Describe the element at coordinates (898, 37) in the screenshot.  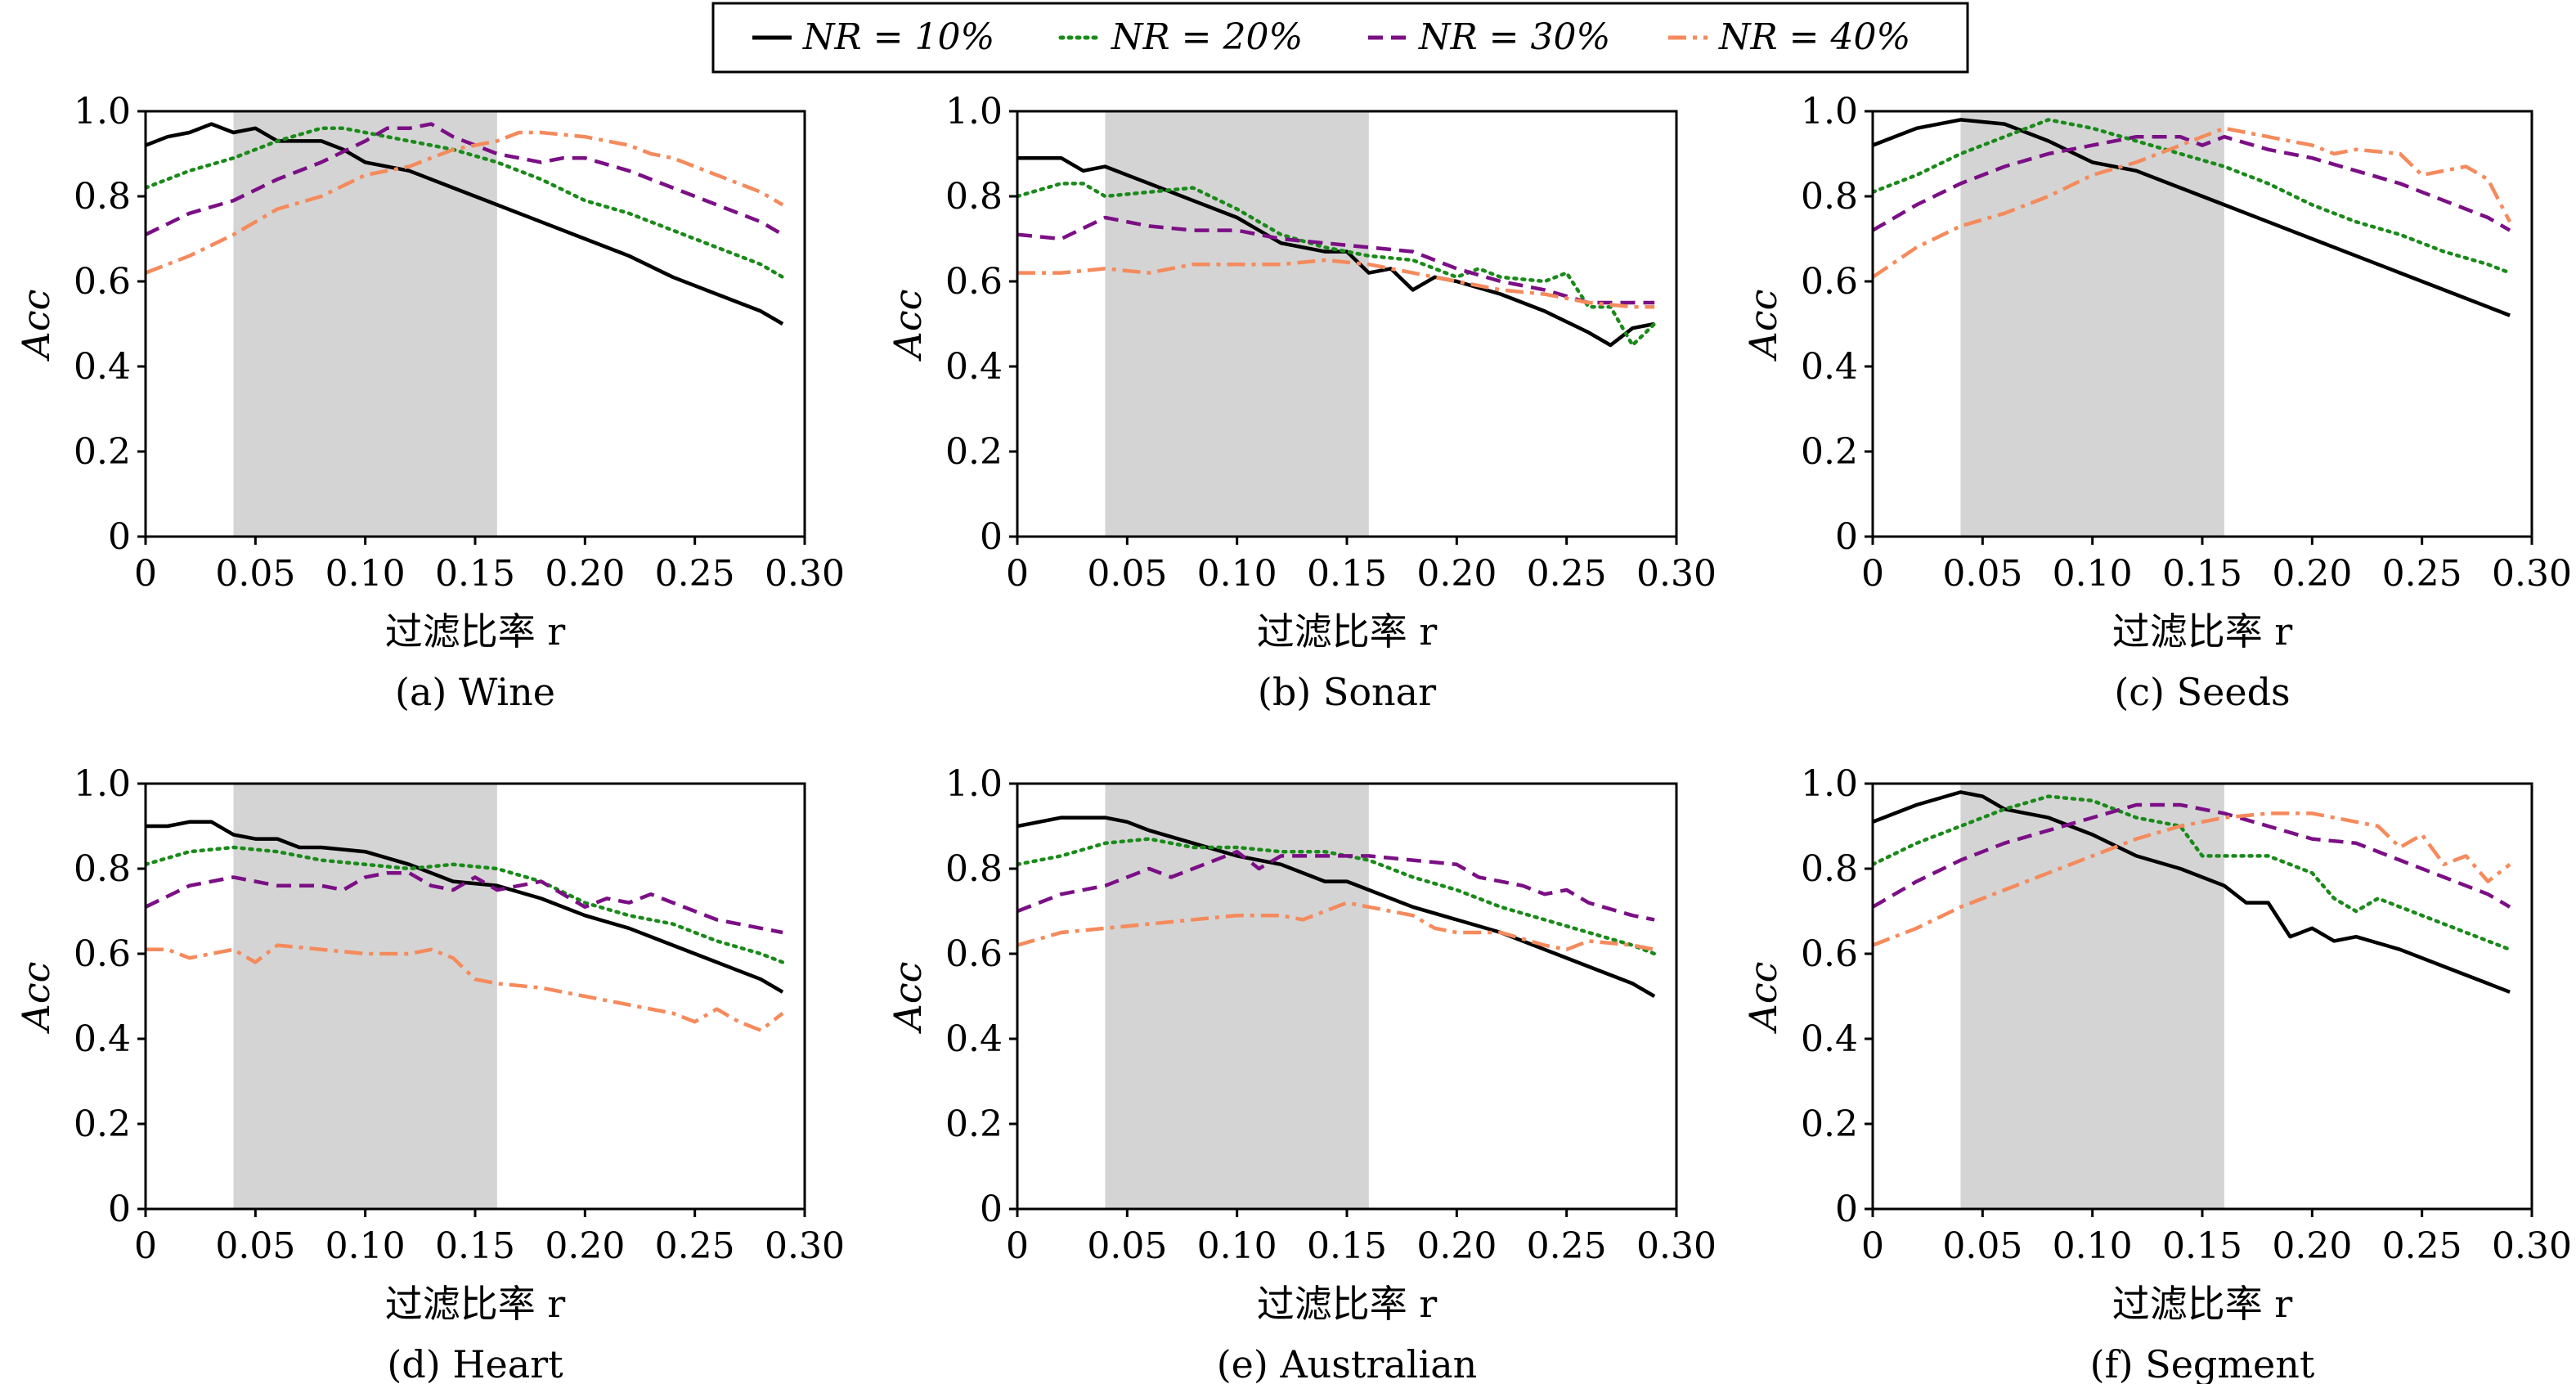
I see `legend-label: NR = 10%` at that location.